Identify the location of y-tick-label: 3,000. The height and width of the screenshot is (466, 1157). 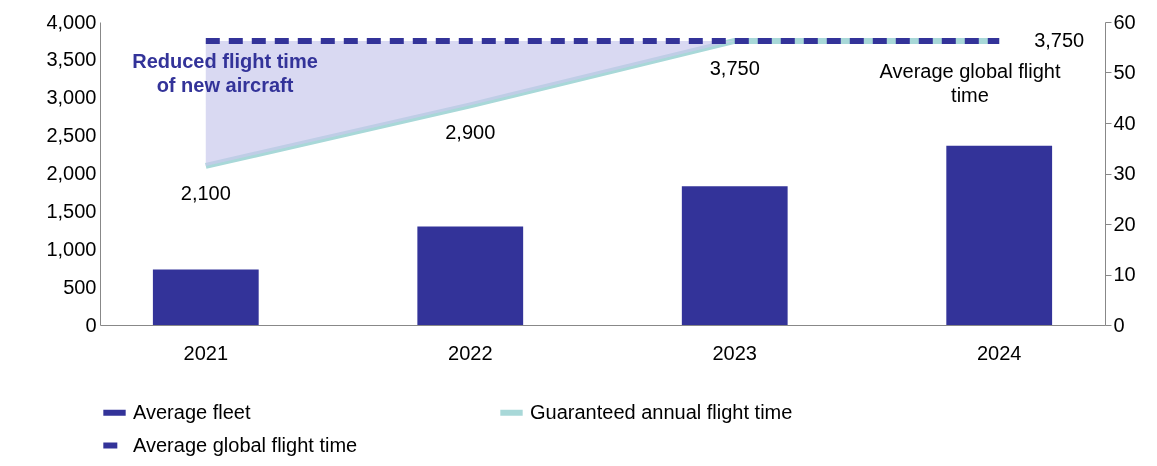
(71, 97).